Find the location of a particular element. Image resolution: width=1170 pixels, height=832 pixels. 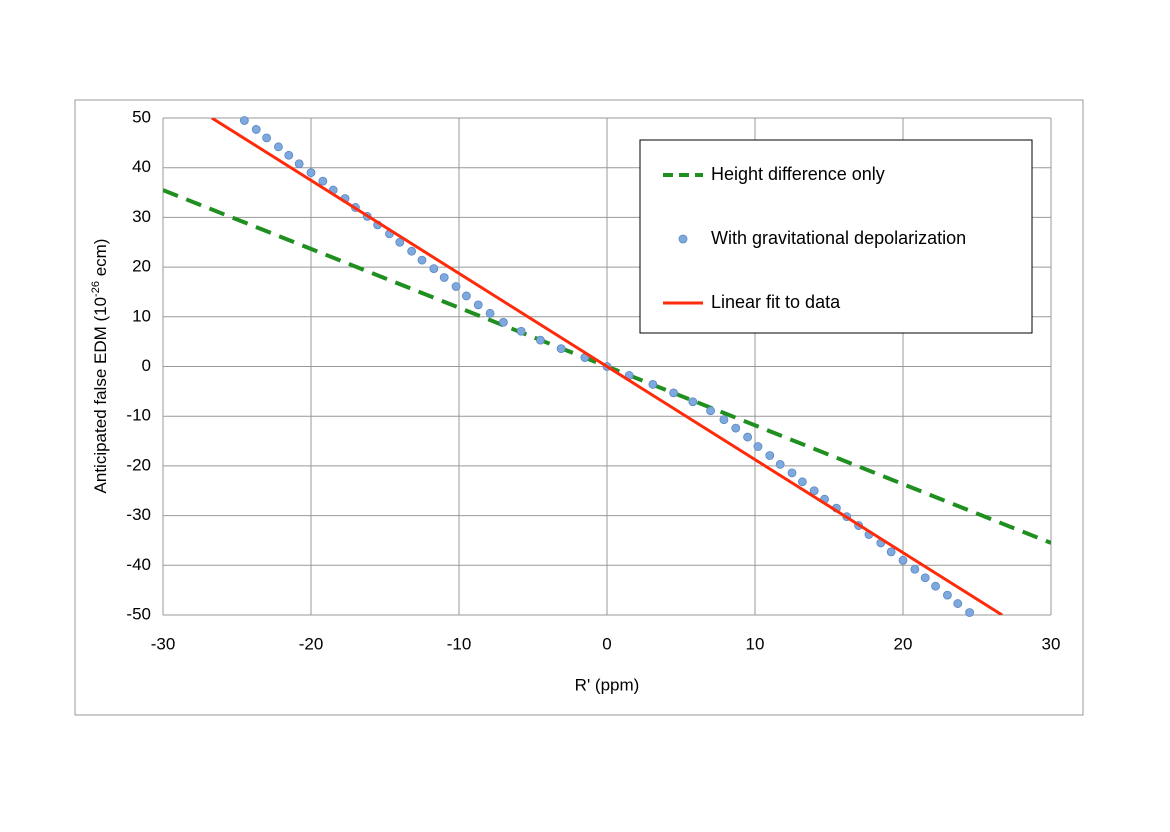

y-tick-label: -10 is located at coordinates (138, 415).